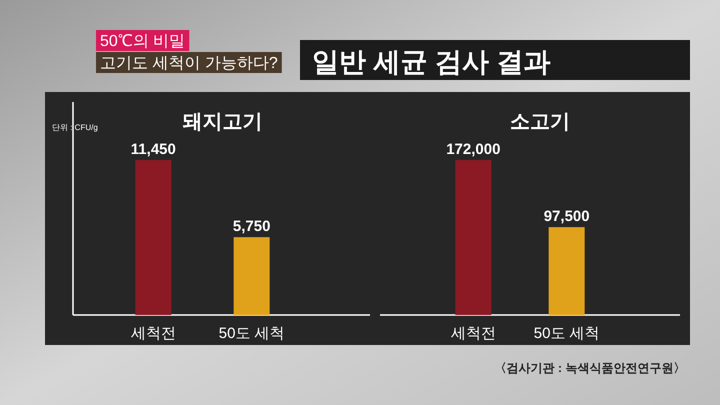 This screenshot has height=405, width=720. Describe the element at coordinates (590, 368) in the screenshot. I see `text: 〈검사기관 : 녹색식품안전연구원〉` at that location.